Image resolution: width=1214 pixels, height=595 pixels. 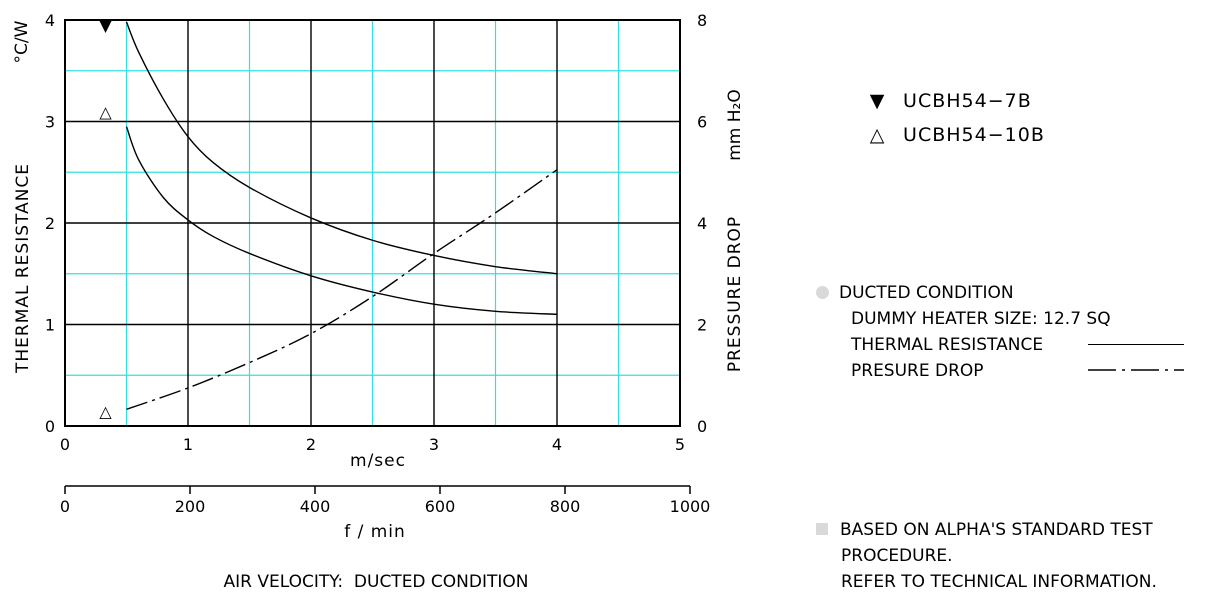 I want to click on y-left-axis-label: THERMAL RESISTANCE, so click(x=23, y=268).